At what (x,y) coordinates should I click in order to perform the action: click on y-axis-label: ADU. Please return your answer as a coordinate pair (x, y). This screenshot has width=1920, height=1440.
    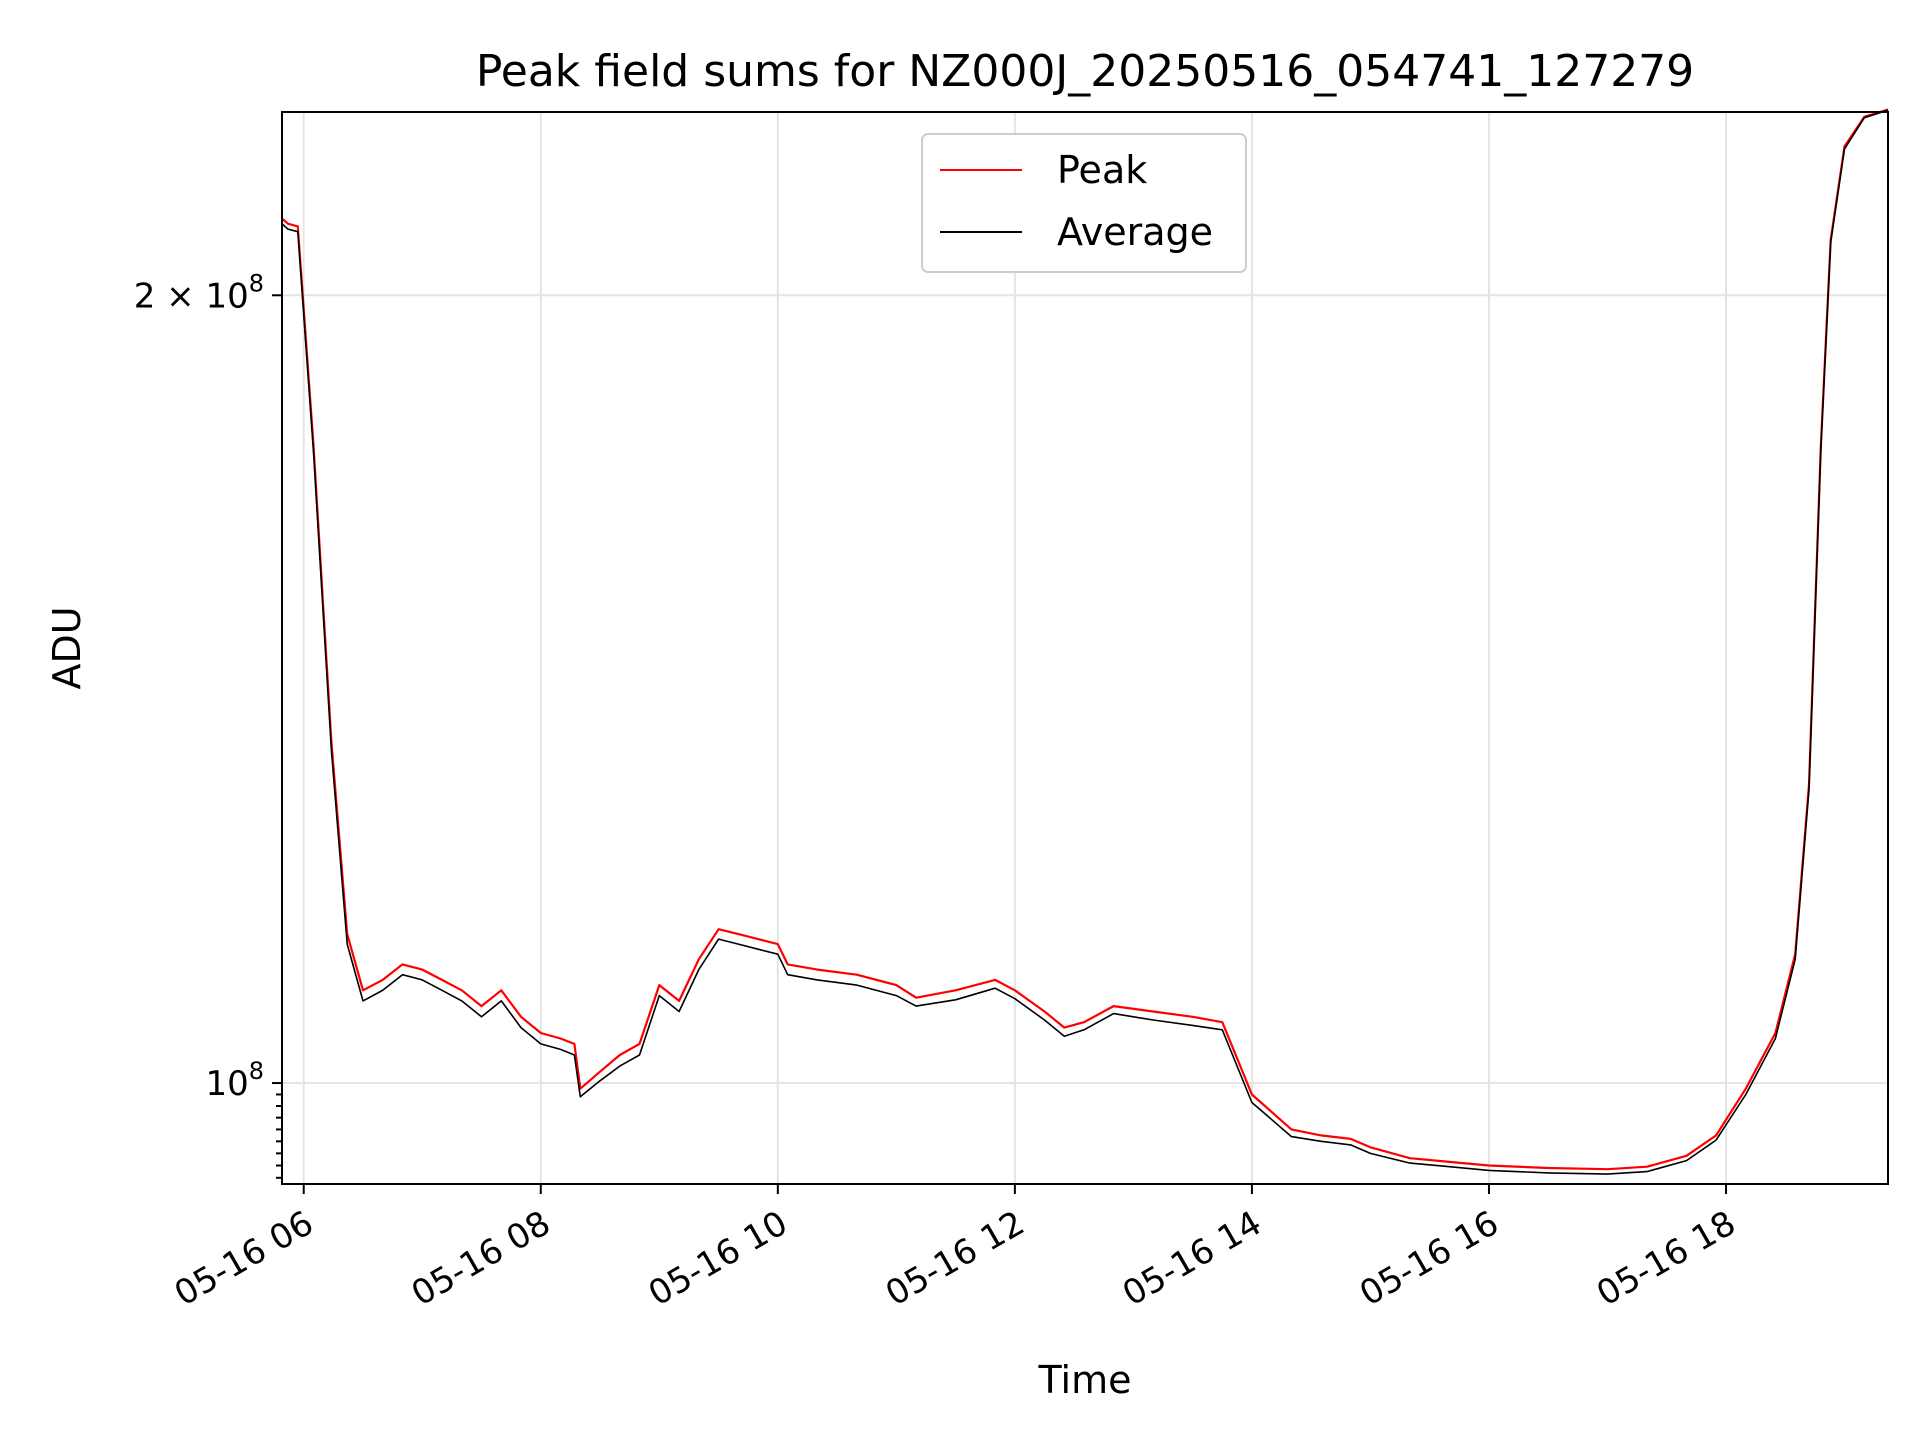
    Looking at the image, I should click on (67, 647).